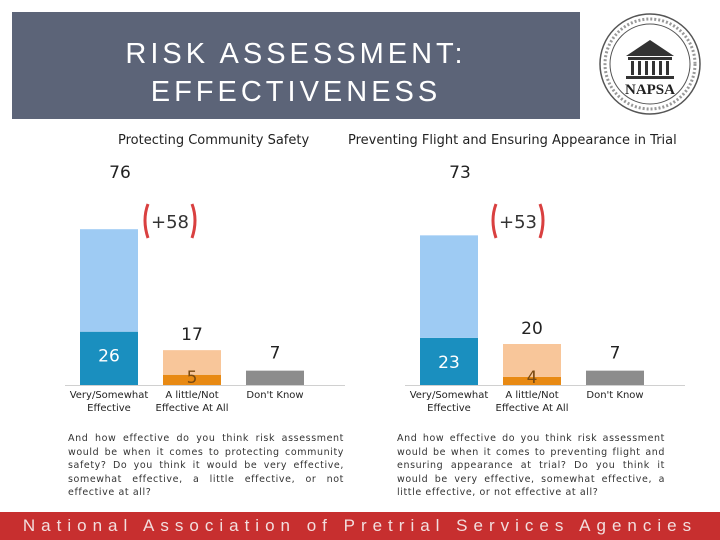 The image size is (720, 540). Describe the element at coordinates (214, 140) in the screenshot. I see `chart1-title: Protecting Community Safety` at that location.